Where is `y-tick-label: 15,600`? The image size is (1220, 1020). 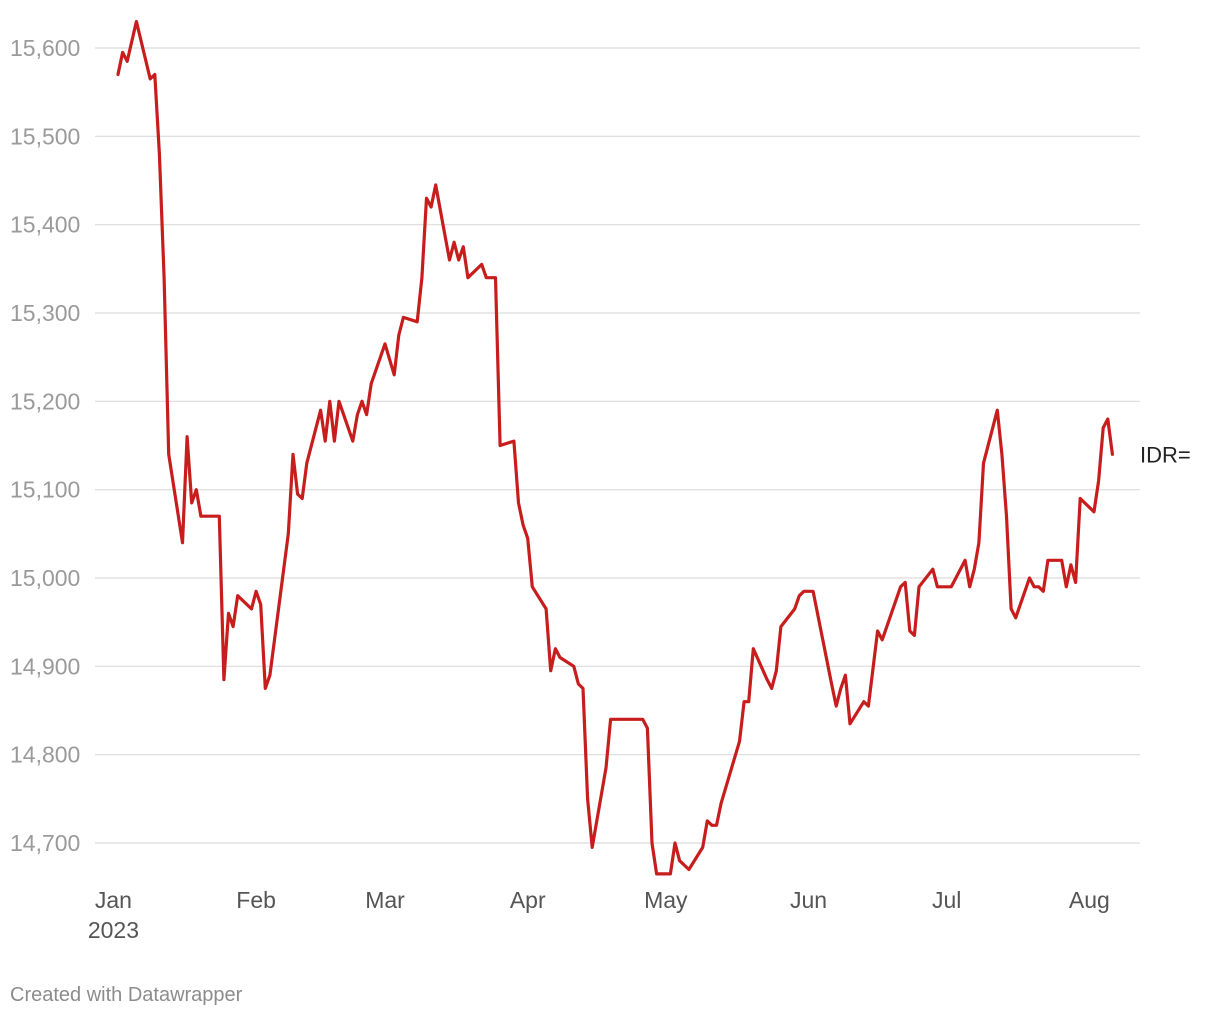
y-tick-label: 15,600 is located at coordinates (45, 48).